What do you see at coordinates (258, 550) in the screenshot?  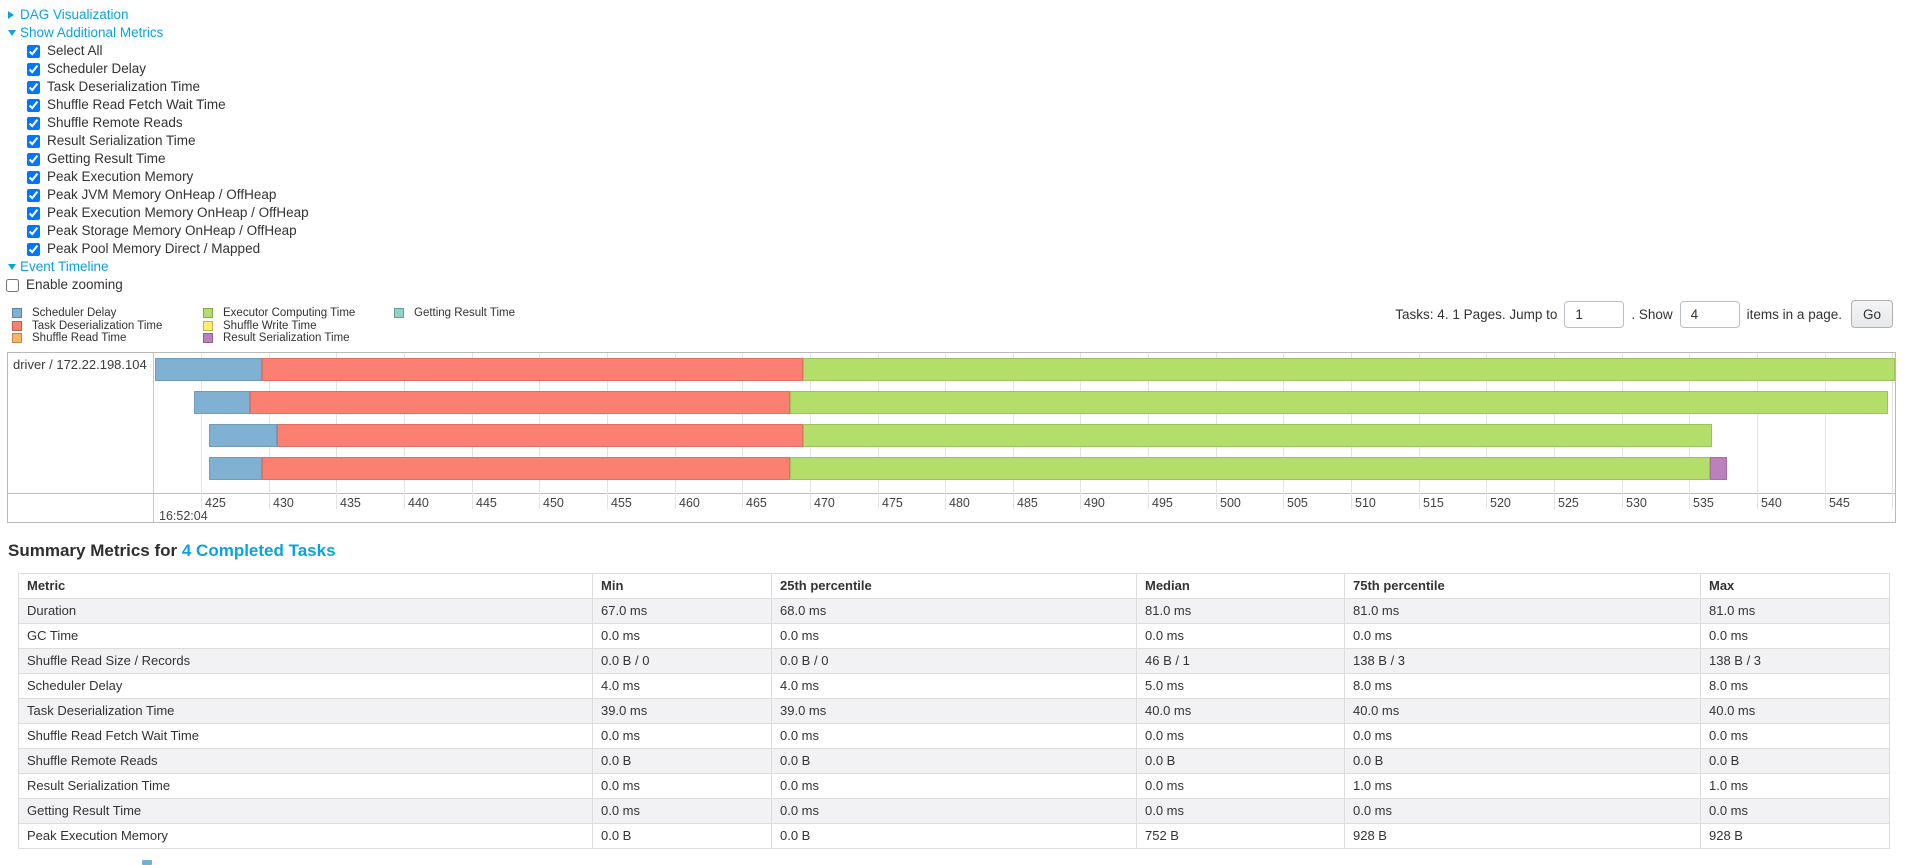 I see `completed-tasks-link: 4 Completed Tasks` at bounding box center [258, 550].